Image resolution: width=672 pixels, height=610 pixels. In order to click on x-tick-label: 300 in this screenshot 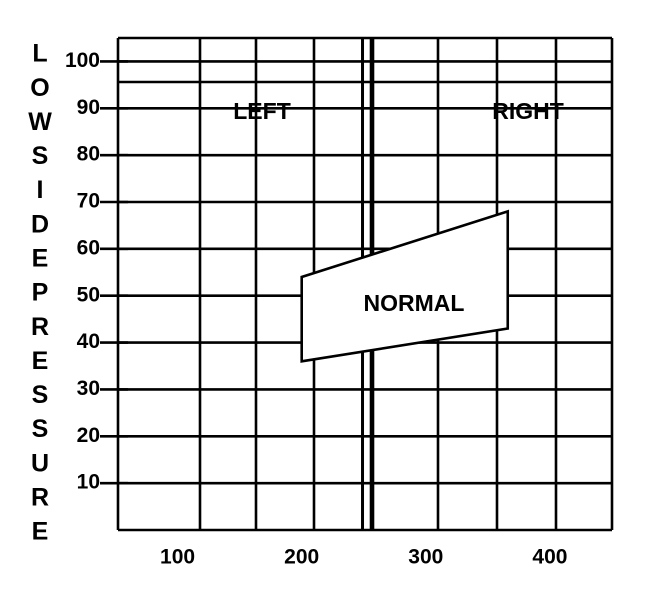, I will do `click(425, 557)`.